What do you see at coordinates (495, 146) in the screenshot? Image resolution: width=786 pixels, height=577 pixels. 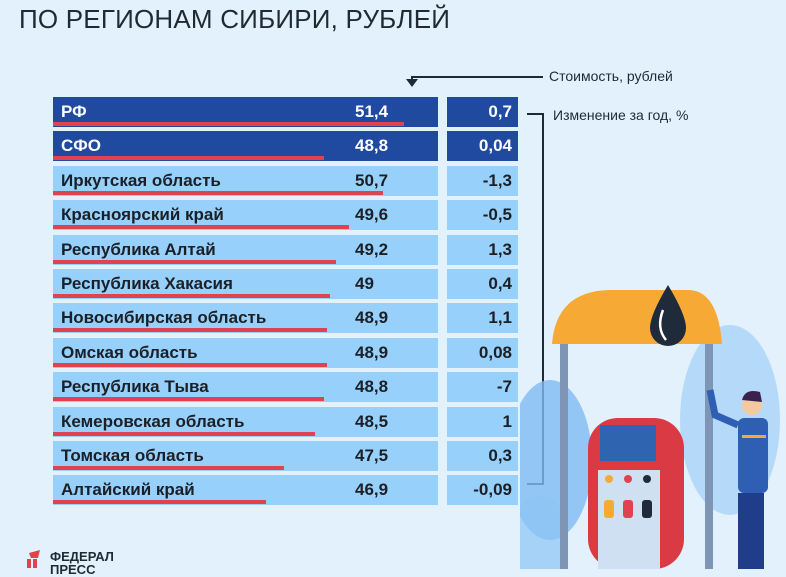 I see `change-value: 0,04` at bounding box center [495, 146].